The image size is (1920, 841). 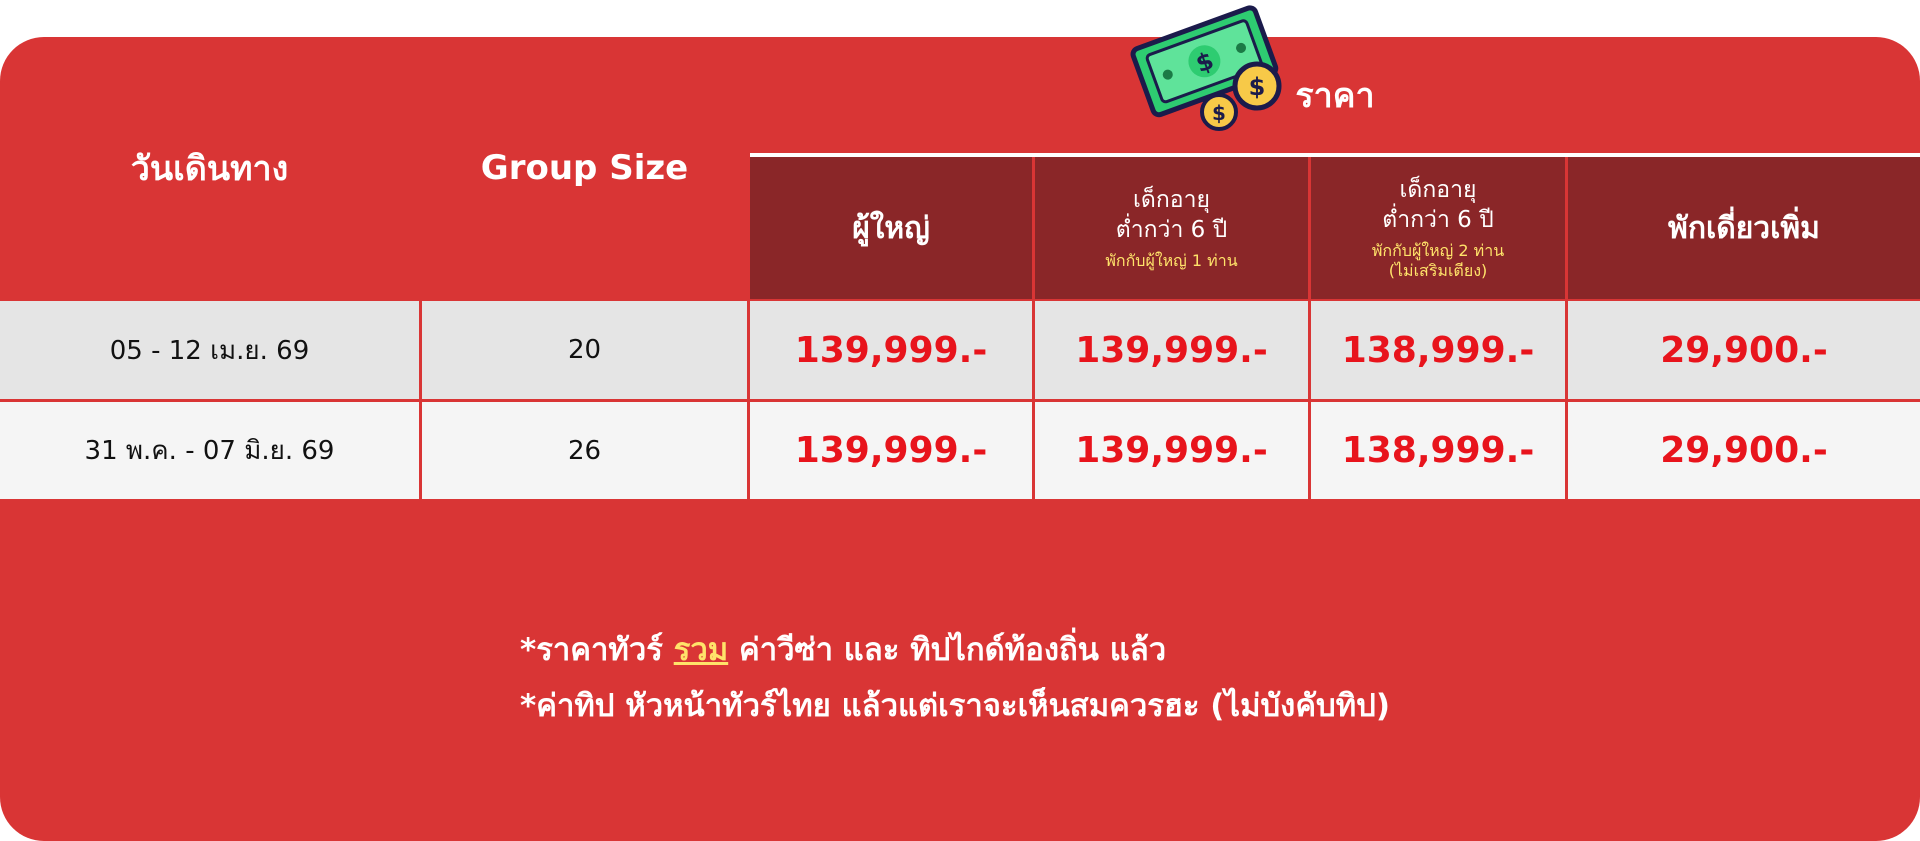 What do you see at coordinates (1171, 260) in the screenshot?
I see `subheader-note: พักกับผู้ใหญ่ 1 ท่าน` at bounding box center [1171, 260].